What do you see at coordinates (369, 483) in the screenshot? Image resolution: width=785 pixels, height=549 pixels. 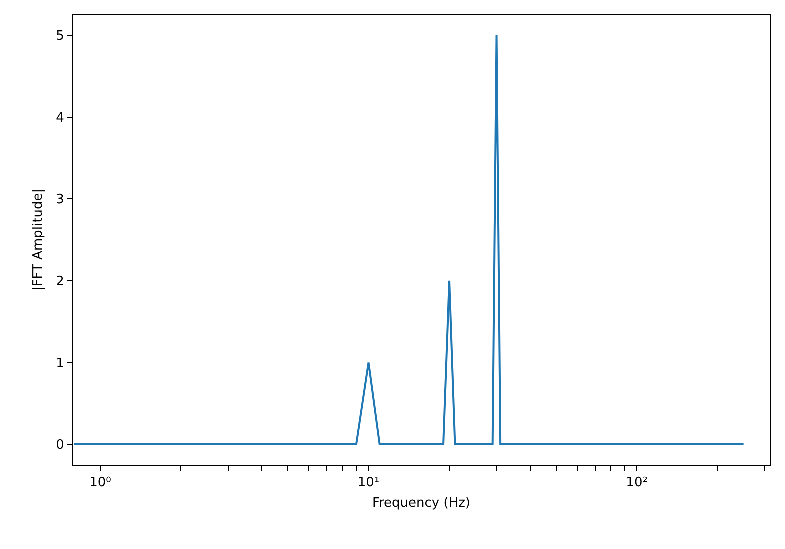 I see `x-tick-label: 10¹` at bounding box center [369, 483].